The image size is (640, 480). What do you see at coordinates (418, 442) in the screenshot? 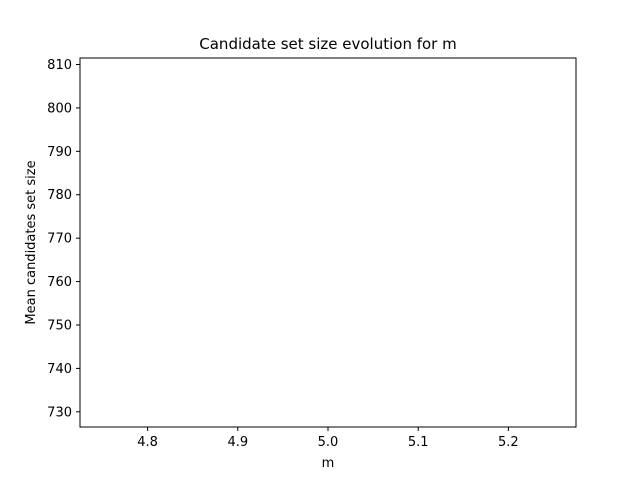
I see `x-tick-label: 5.1` at bounding box center [418, 442].